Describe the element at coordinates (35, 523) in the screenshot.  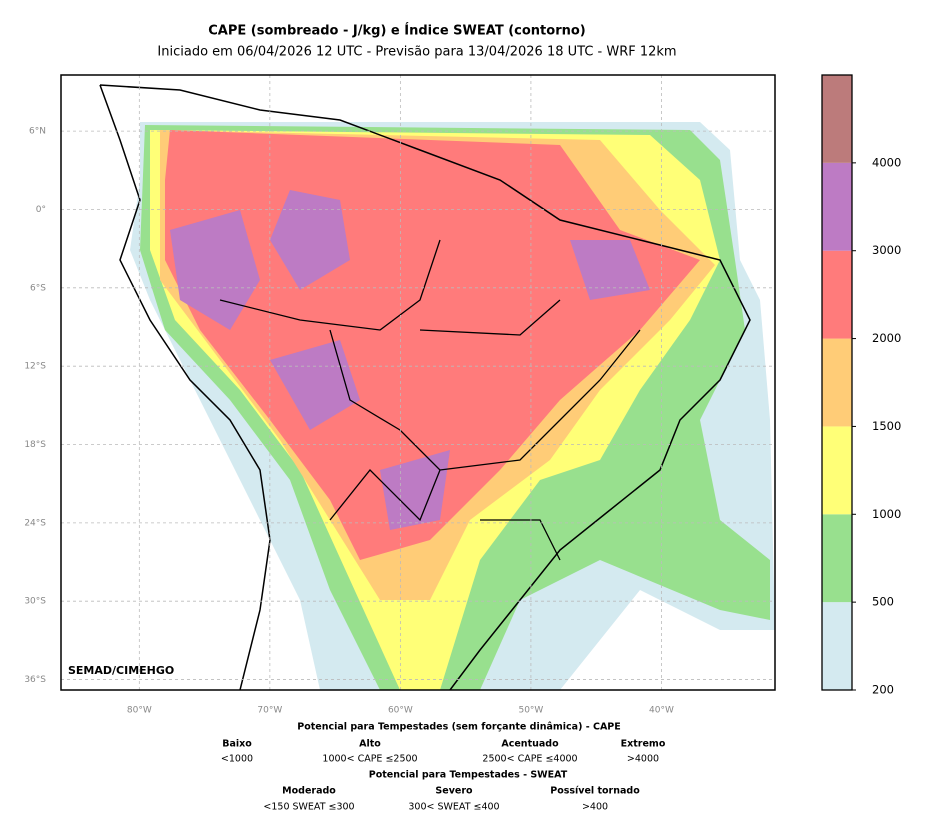
I see `lat-label: 24°S` at that location.